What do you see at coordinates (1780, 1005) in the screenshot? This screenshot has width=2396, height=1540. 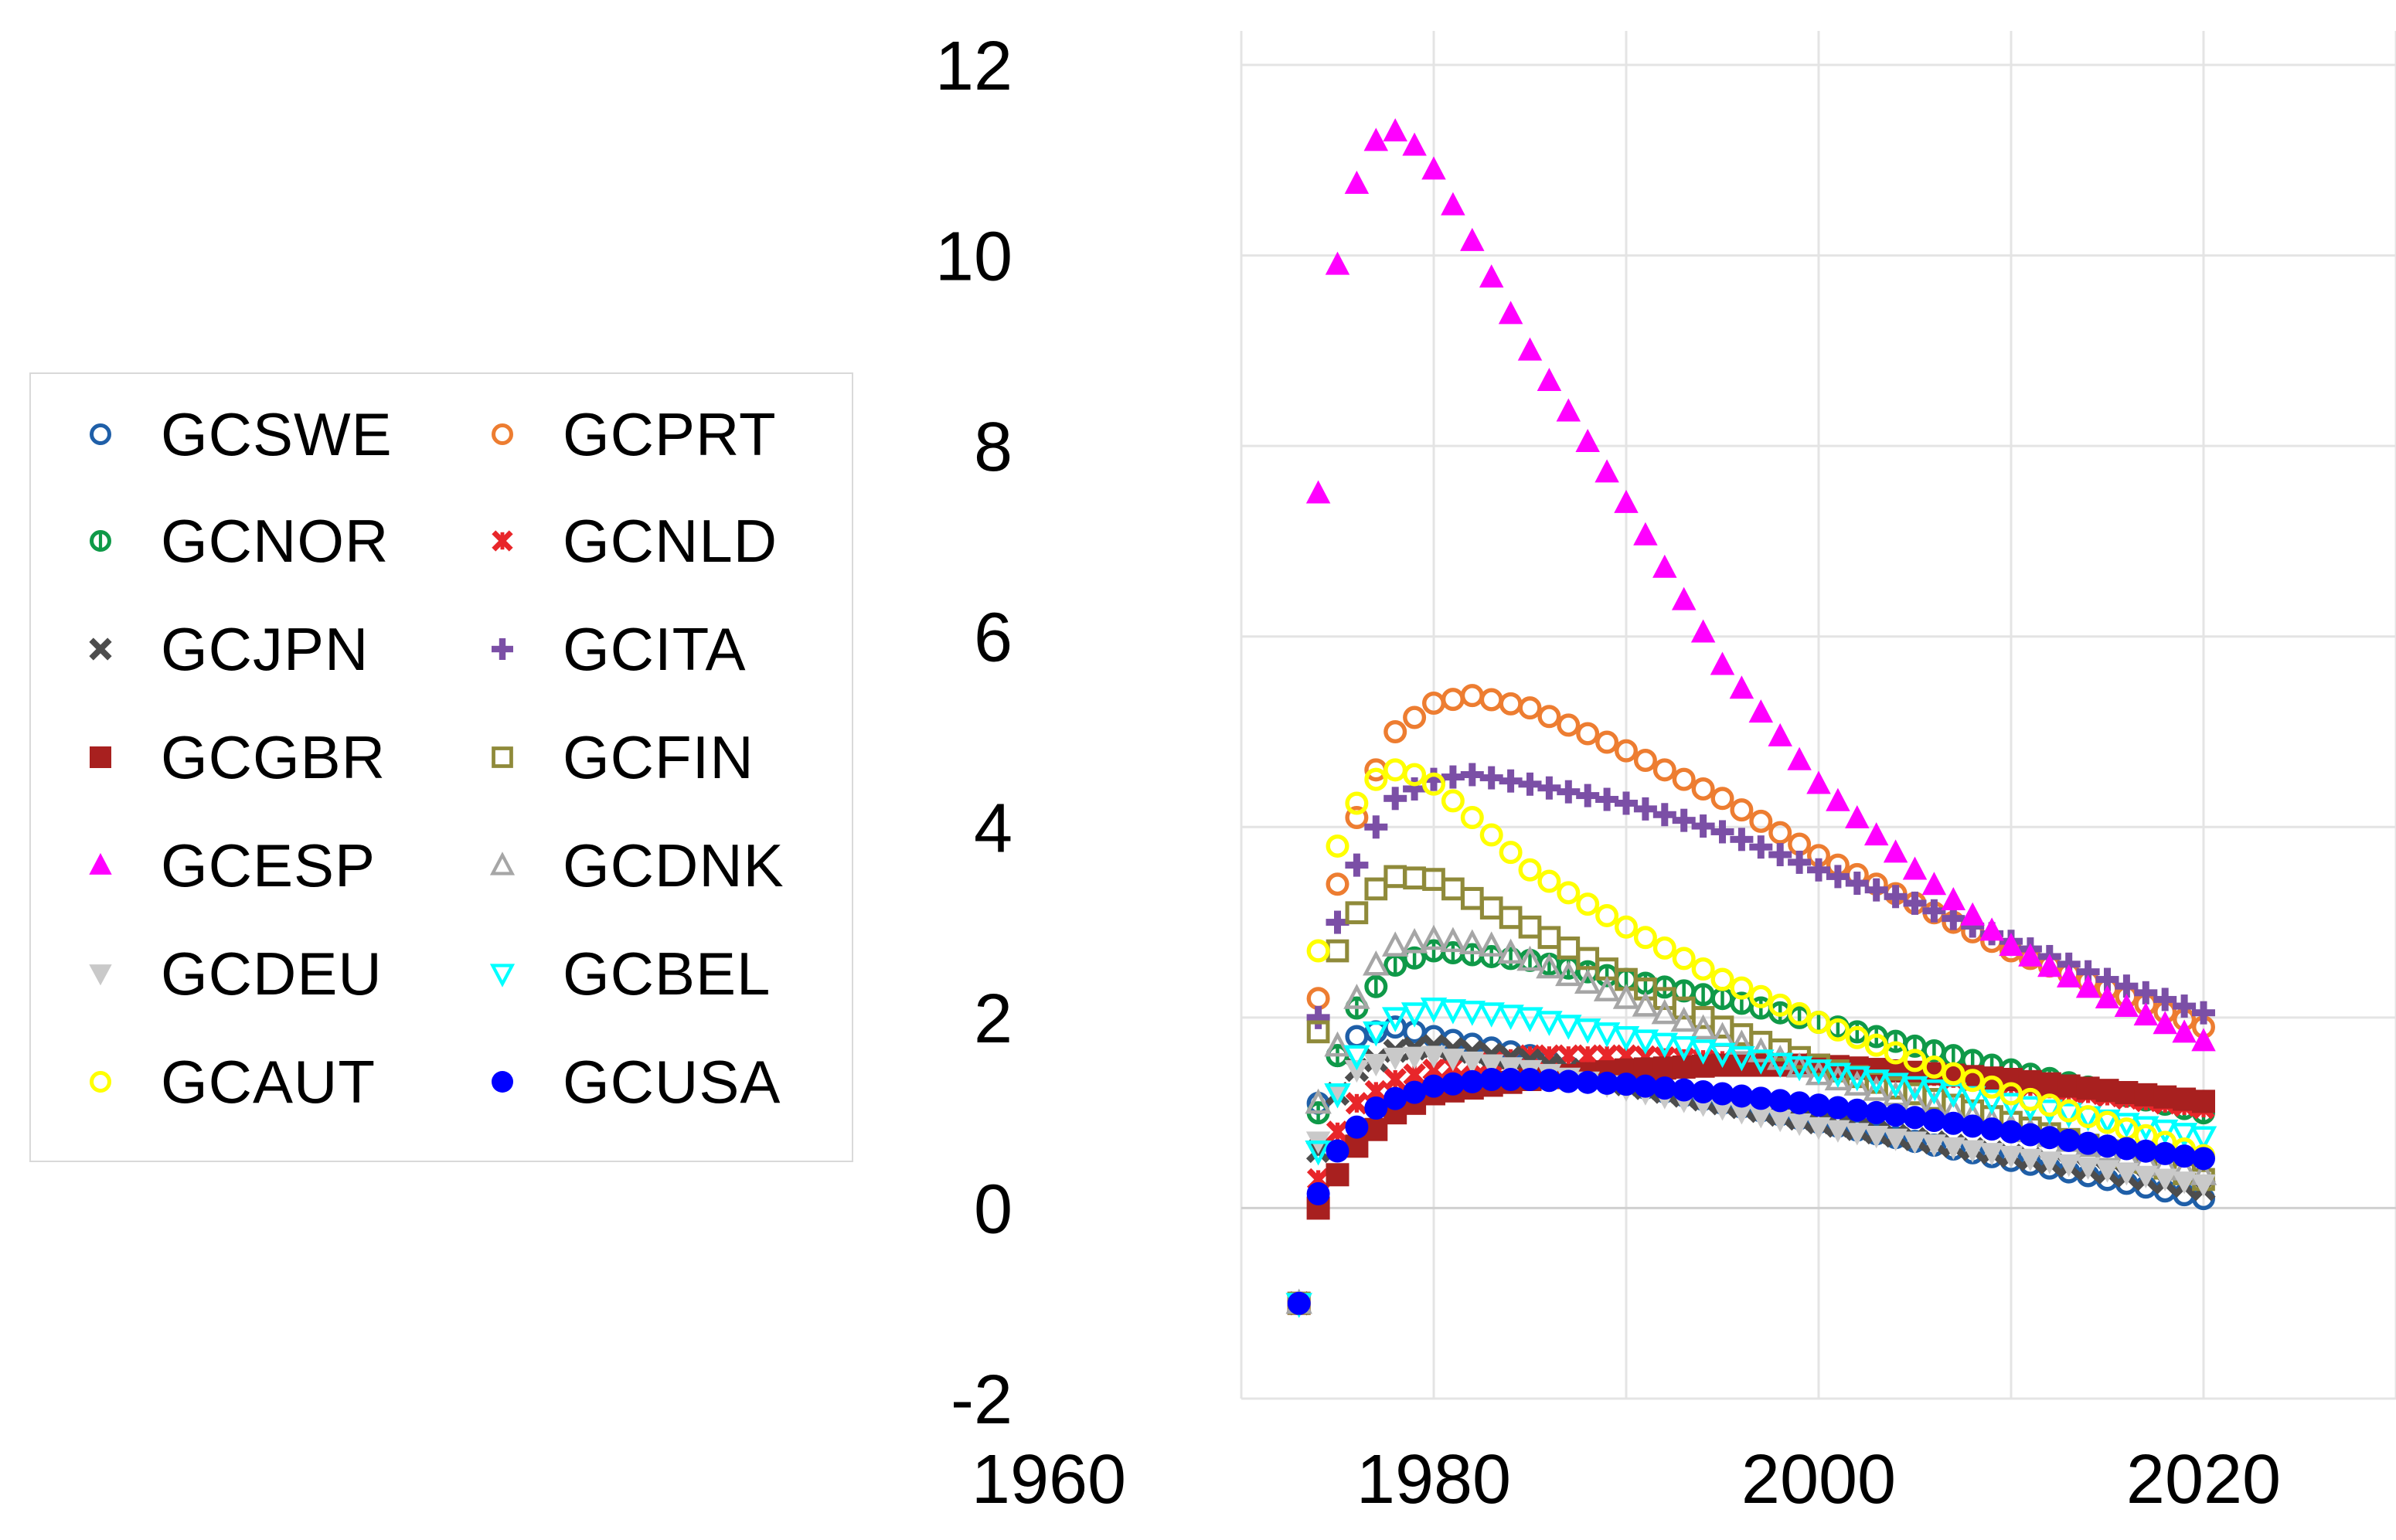 I see `data-point-gcaut-1998` at bounding box center [1780, 1005].